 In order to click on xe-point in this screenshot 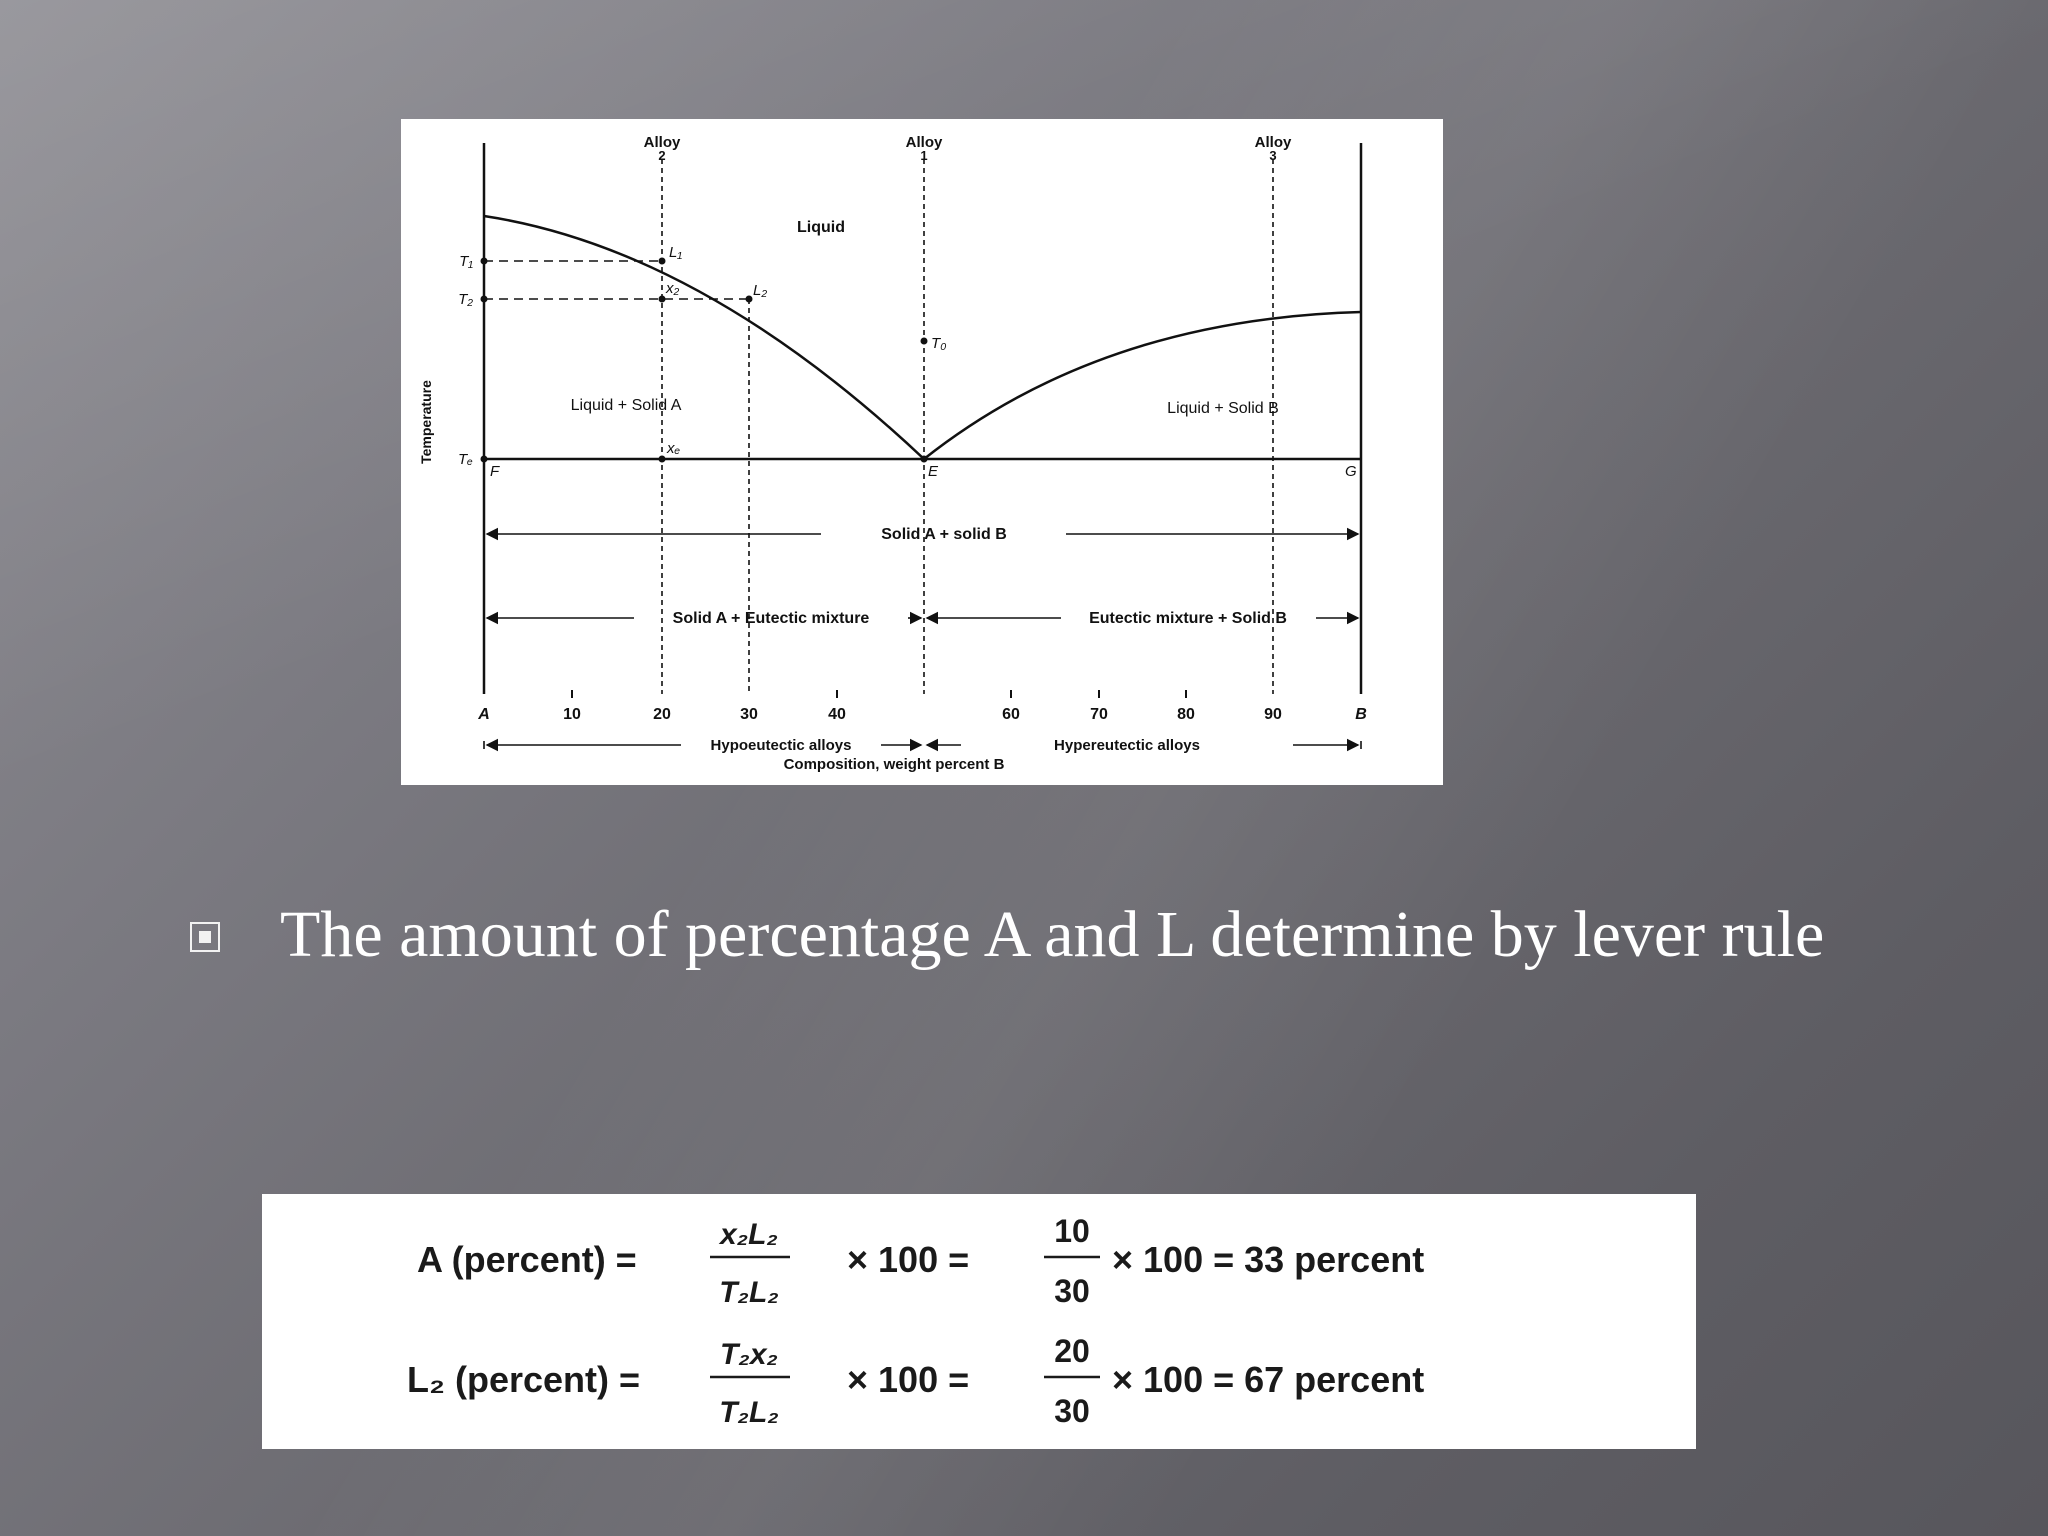, I will do `click(662, 459)`.